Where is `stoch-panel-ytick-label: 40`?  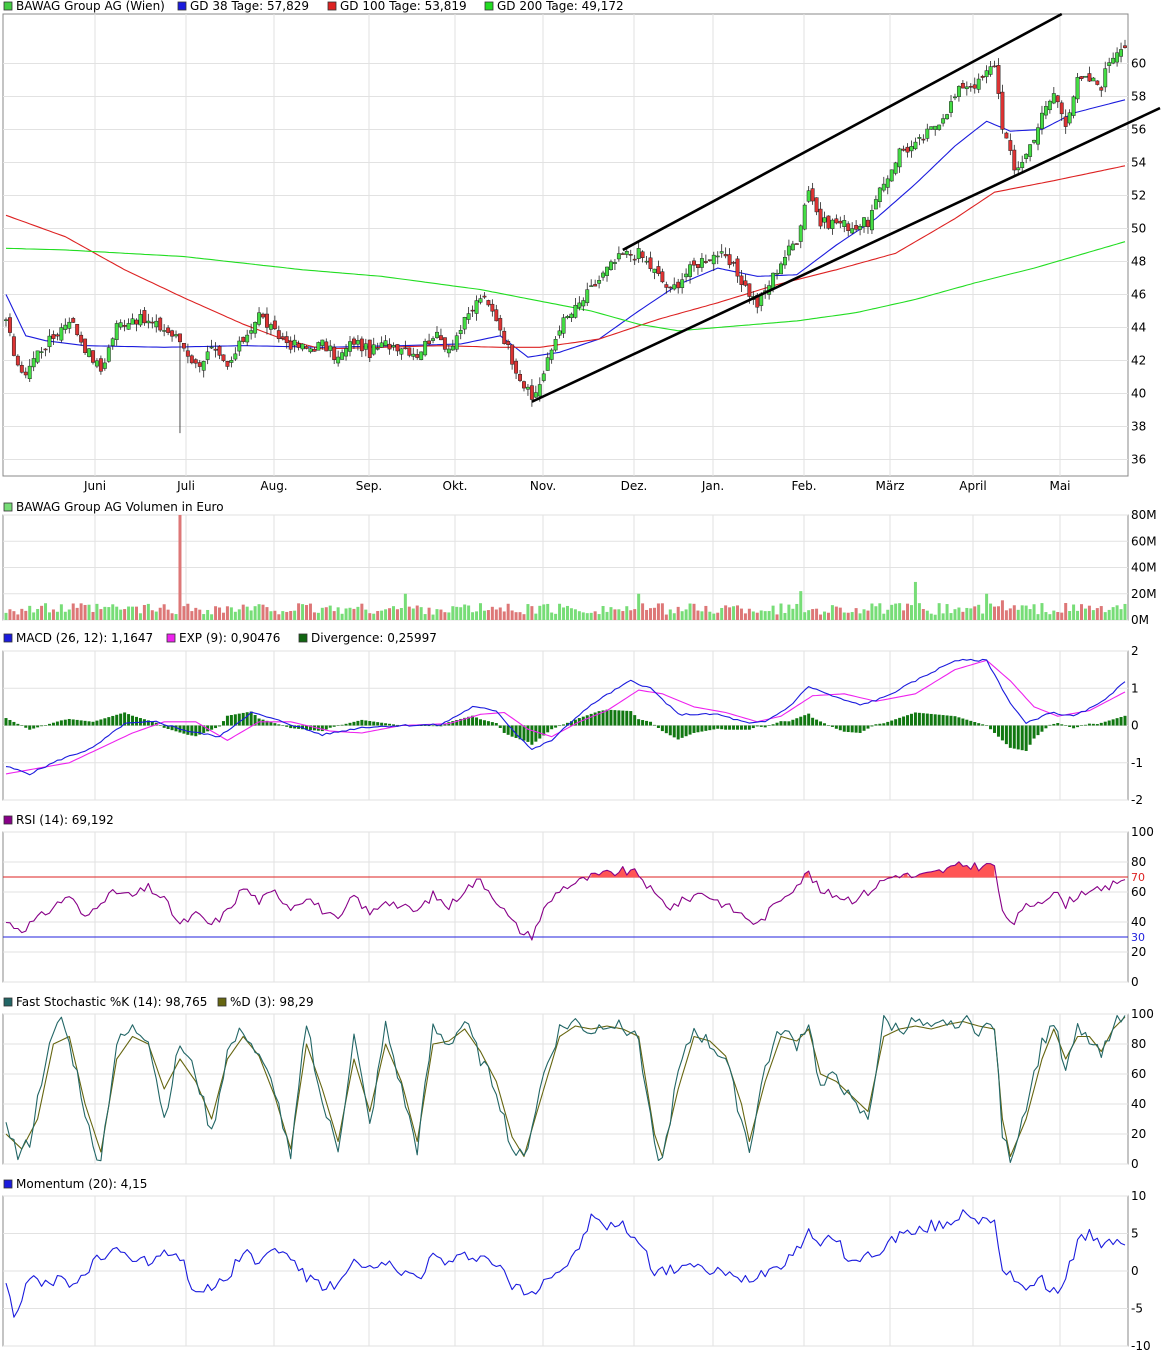
stoch-panel-ytick-label: 40 is located at coordinates (1138, 1104).